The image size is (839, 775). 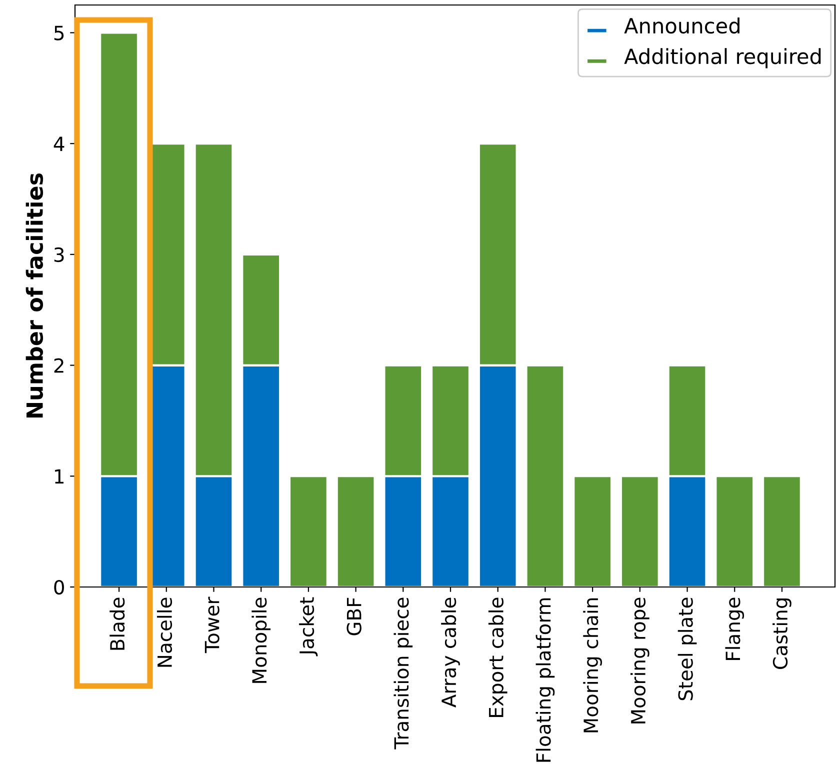 What do you see at coordinates (403, 674) in the screenshot?
I see `x-tick-label: Transition piece` at bounding box center [403, 674].